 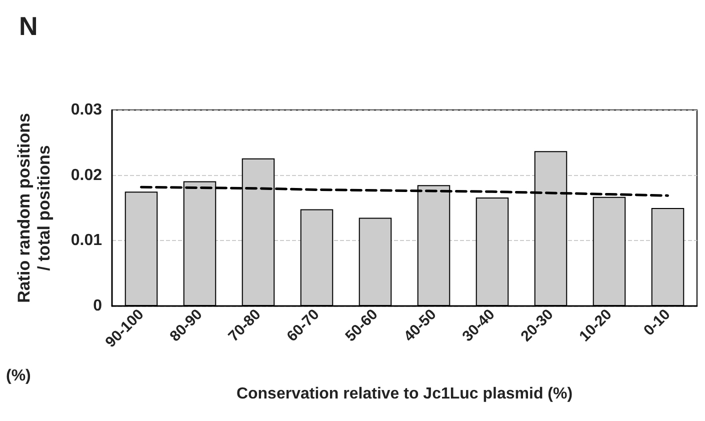 I want to click on y-tick-label: 0, so click(x=97, y=306).